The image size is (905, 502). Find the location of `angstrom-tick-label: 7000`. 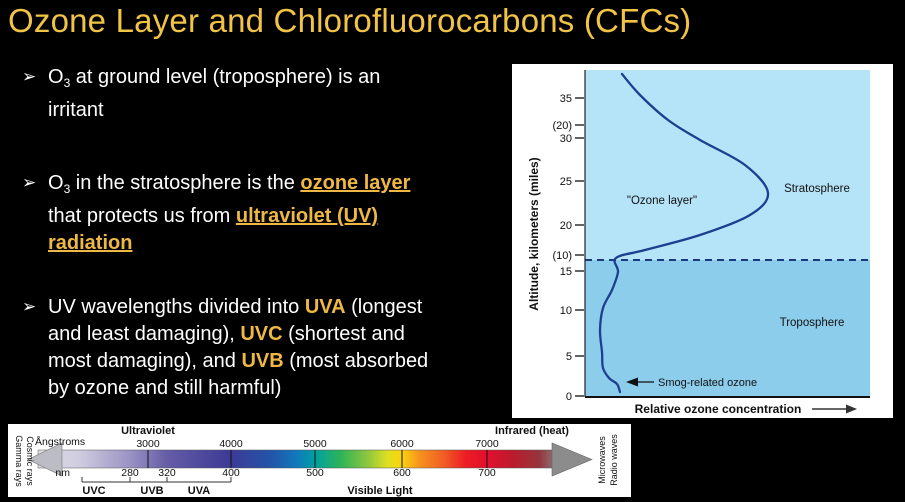

angstrom-tick-label: 7000 is located at coordinates (487, 444).